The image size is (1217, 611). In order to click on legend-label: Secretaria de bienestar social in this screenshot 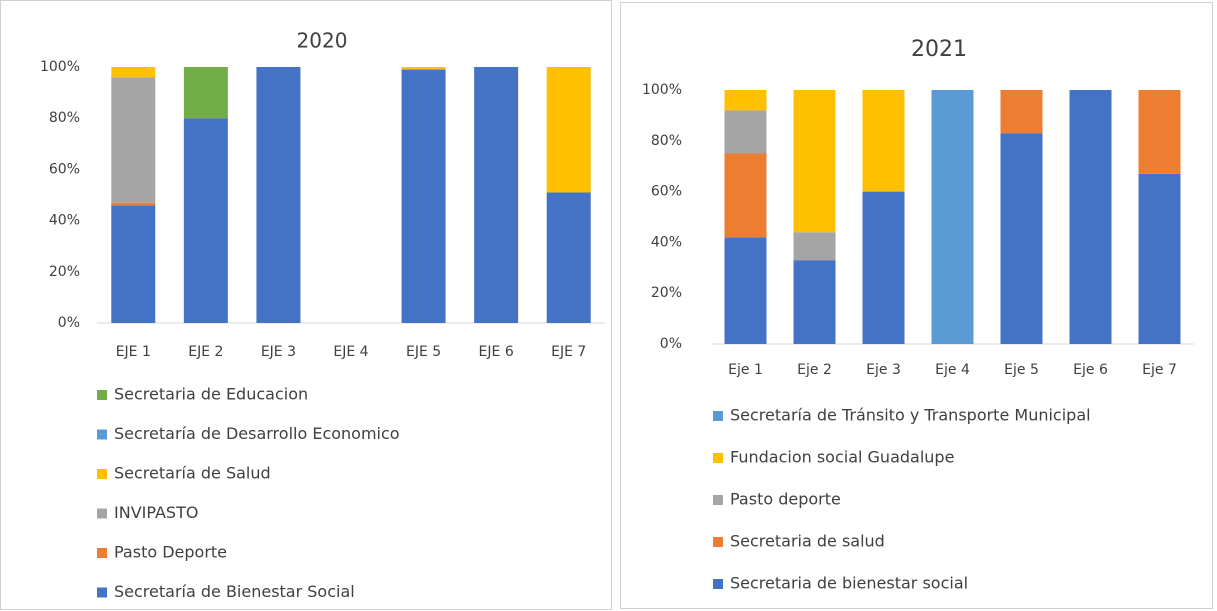, I will do `click(849, 583)`.